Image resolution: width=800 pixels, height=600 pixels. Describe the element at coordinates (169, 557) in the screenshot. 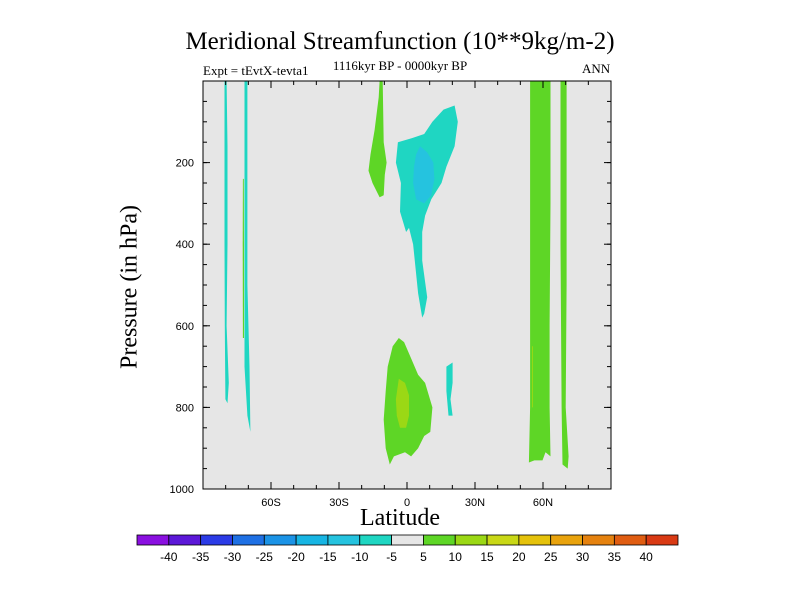

I see `colorbar-label: -40` at that location.